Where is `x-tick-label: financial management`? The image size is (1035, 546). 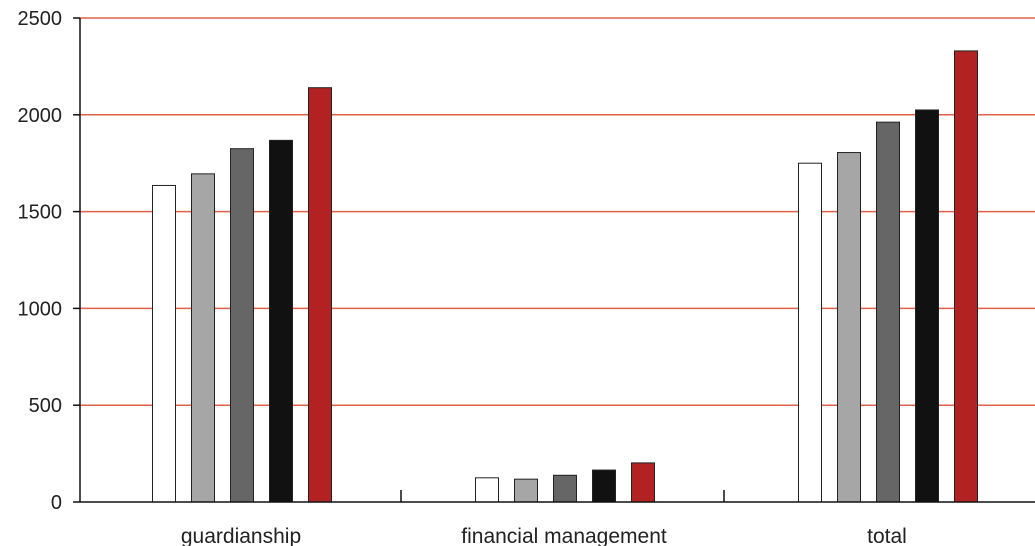
x-tick-label: financial management is located at coordinates (564, 535).